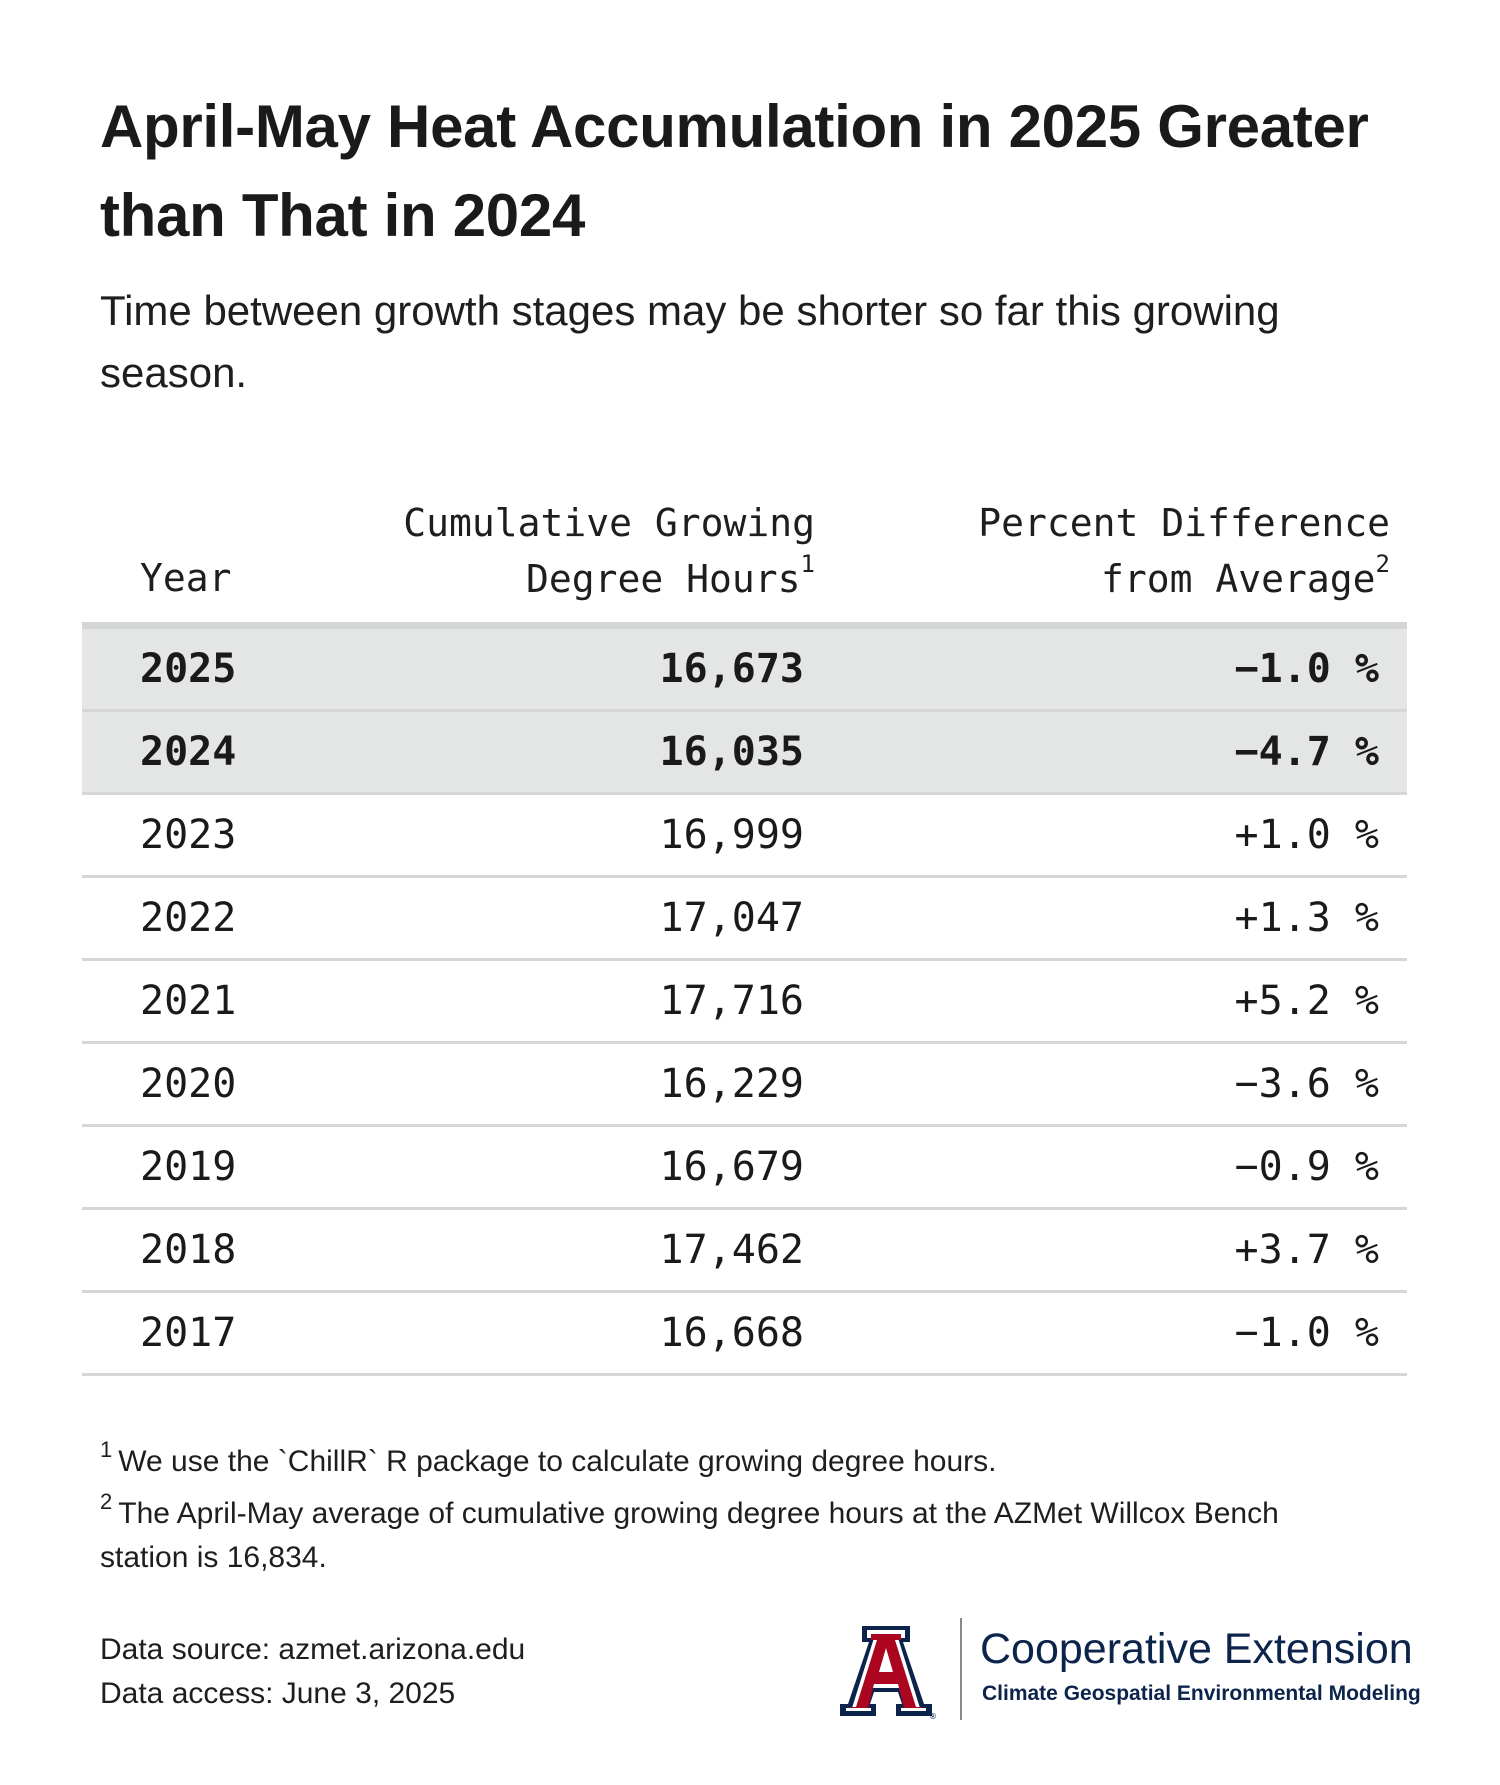  I want to click on table-row: 2024 16,035 −4.7 %, so click(744, 753).